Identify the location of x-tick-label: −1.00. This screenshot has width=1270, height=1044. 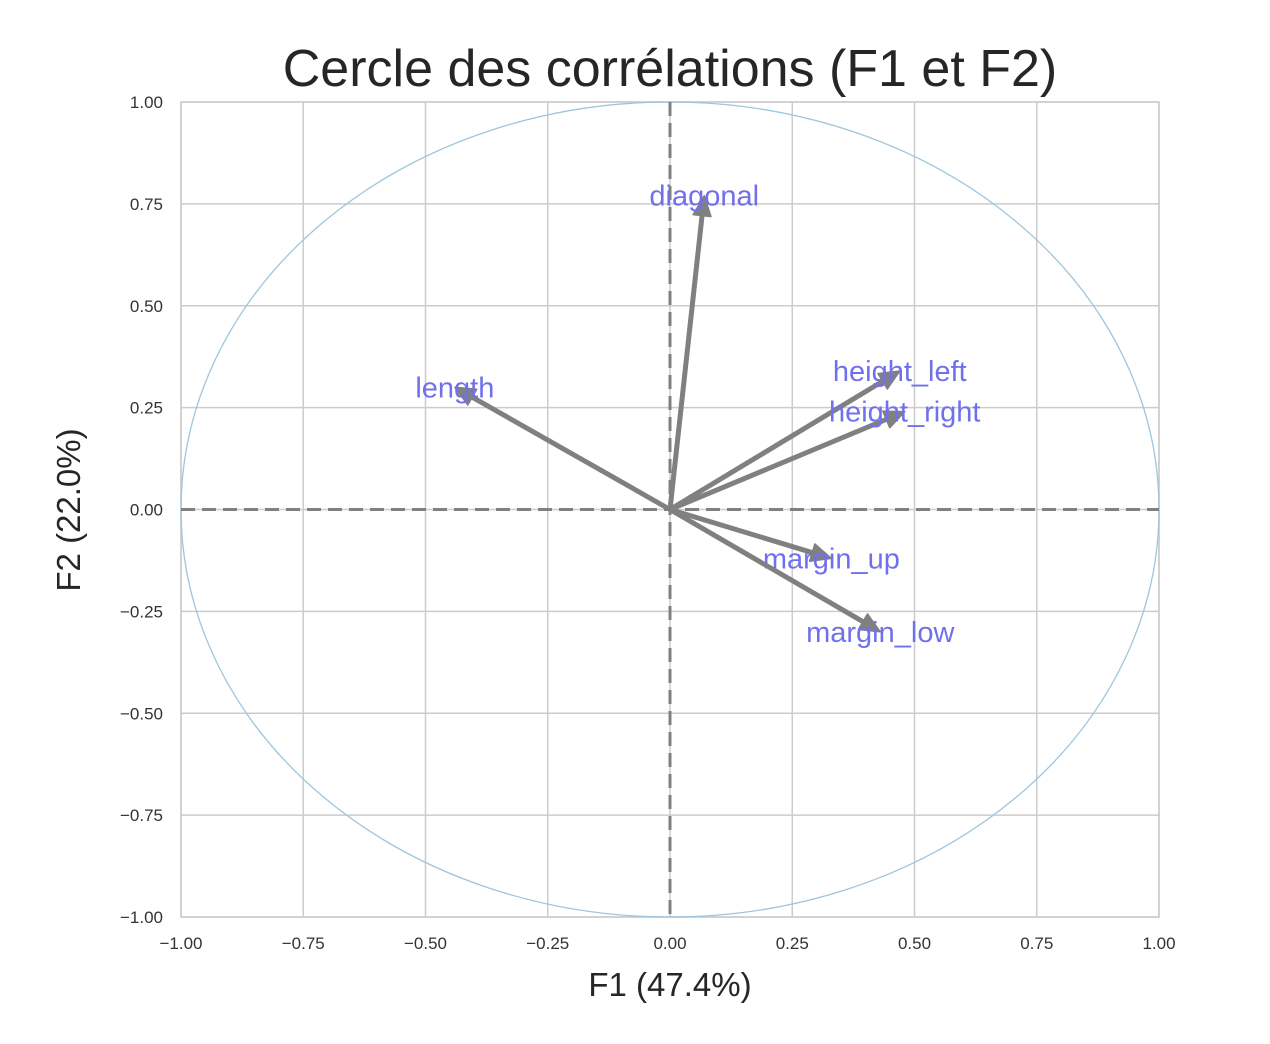
(180, 943).